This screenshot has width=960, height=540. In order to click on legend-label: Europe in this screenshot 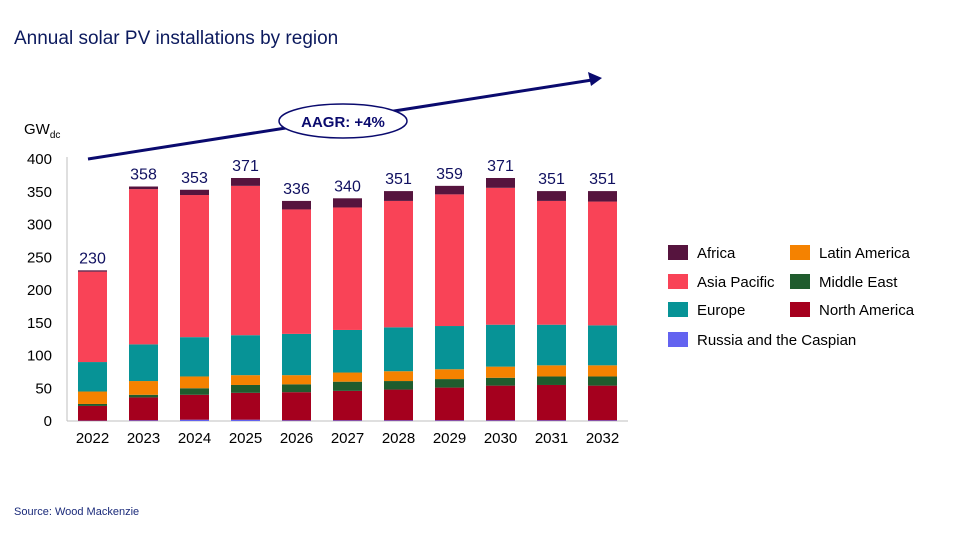, I will do `click(721, 310)`.